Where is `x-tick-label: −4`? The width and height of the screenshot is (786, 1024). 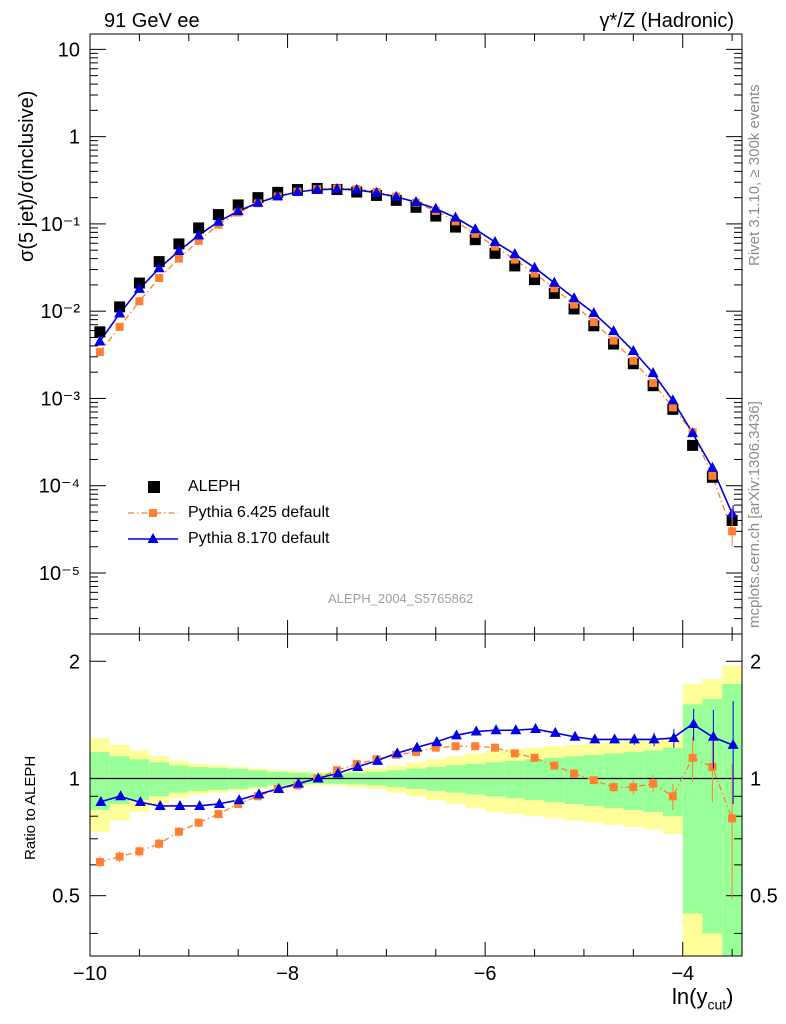
x-tick-label: −4 is located at coordinates (682, 974).